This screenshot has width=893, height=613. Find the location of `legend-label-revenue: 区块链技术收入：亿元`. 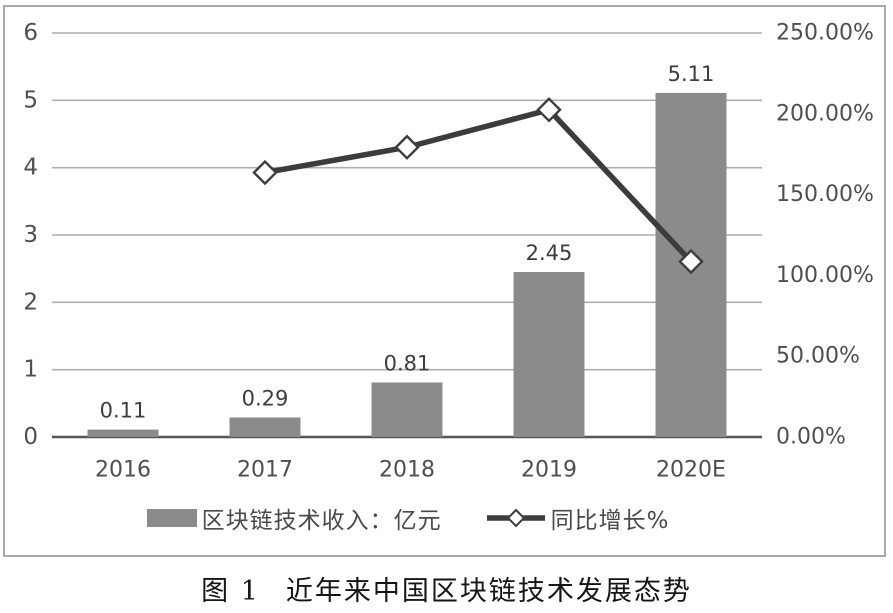

legend-label-revenue: 区块链技术收入：亿元 is located at coordinates (321, 521).